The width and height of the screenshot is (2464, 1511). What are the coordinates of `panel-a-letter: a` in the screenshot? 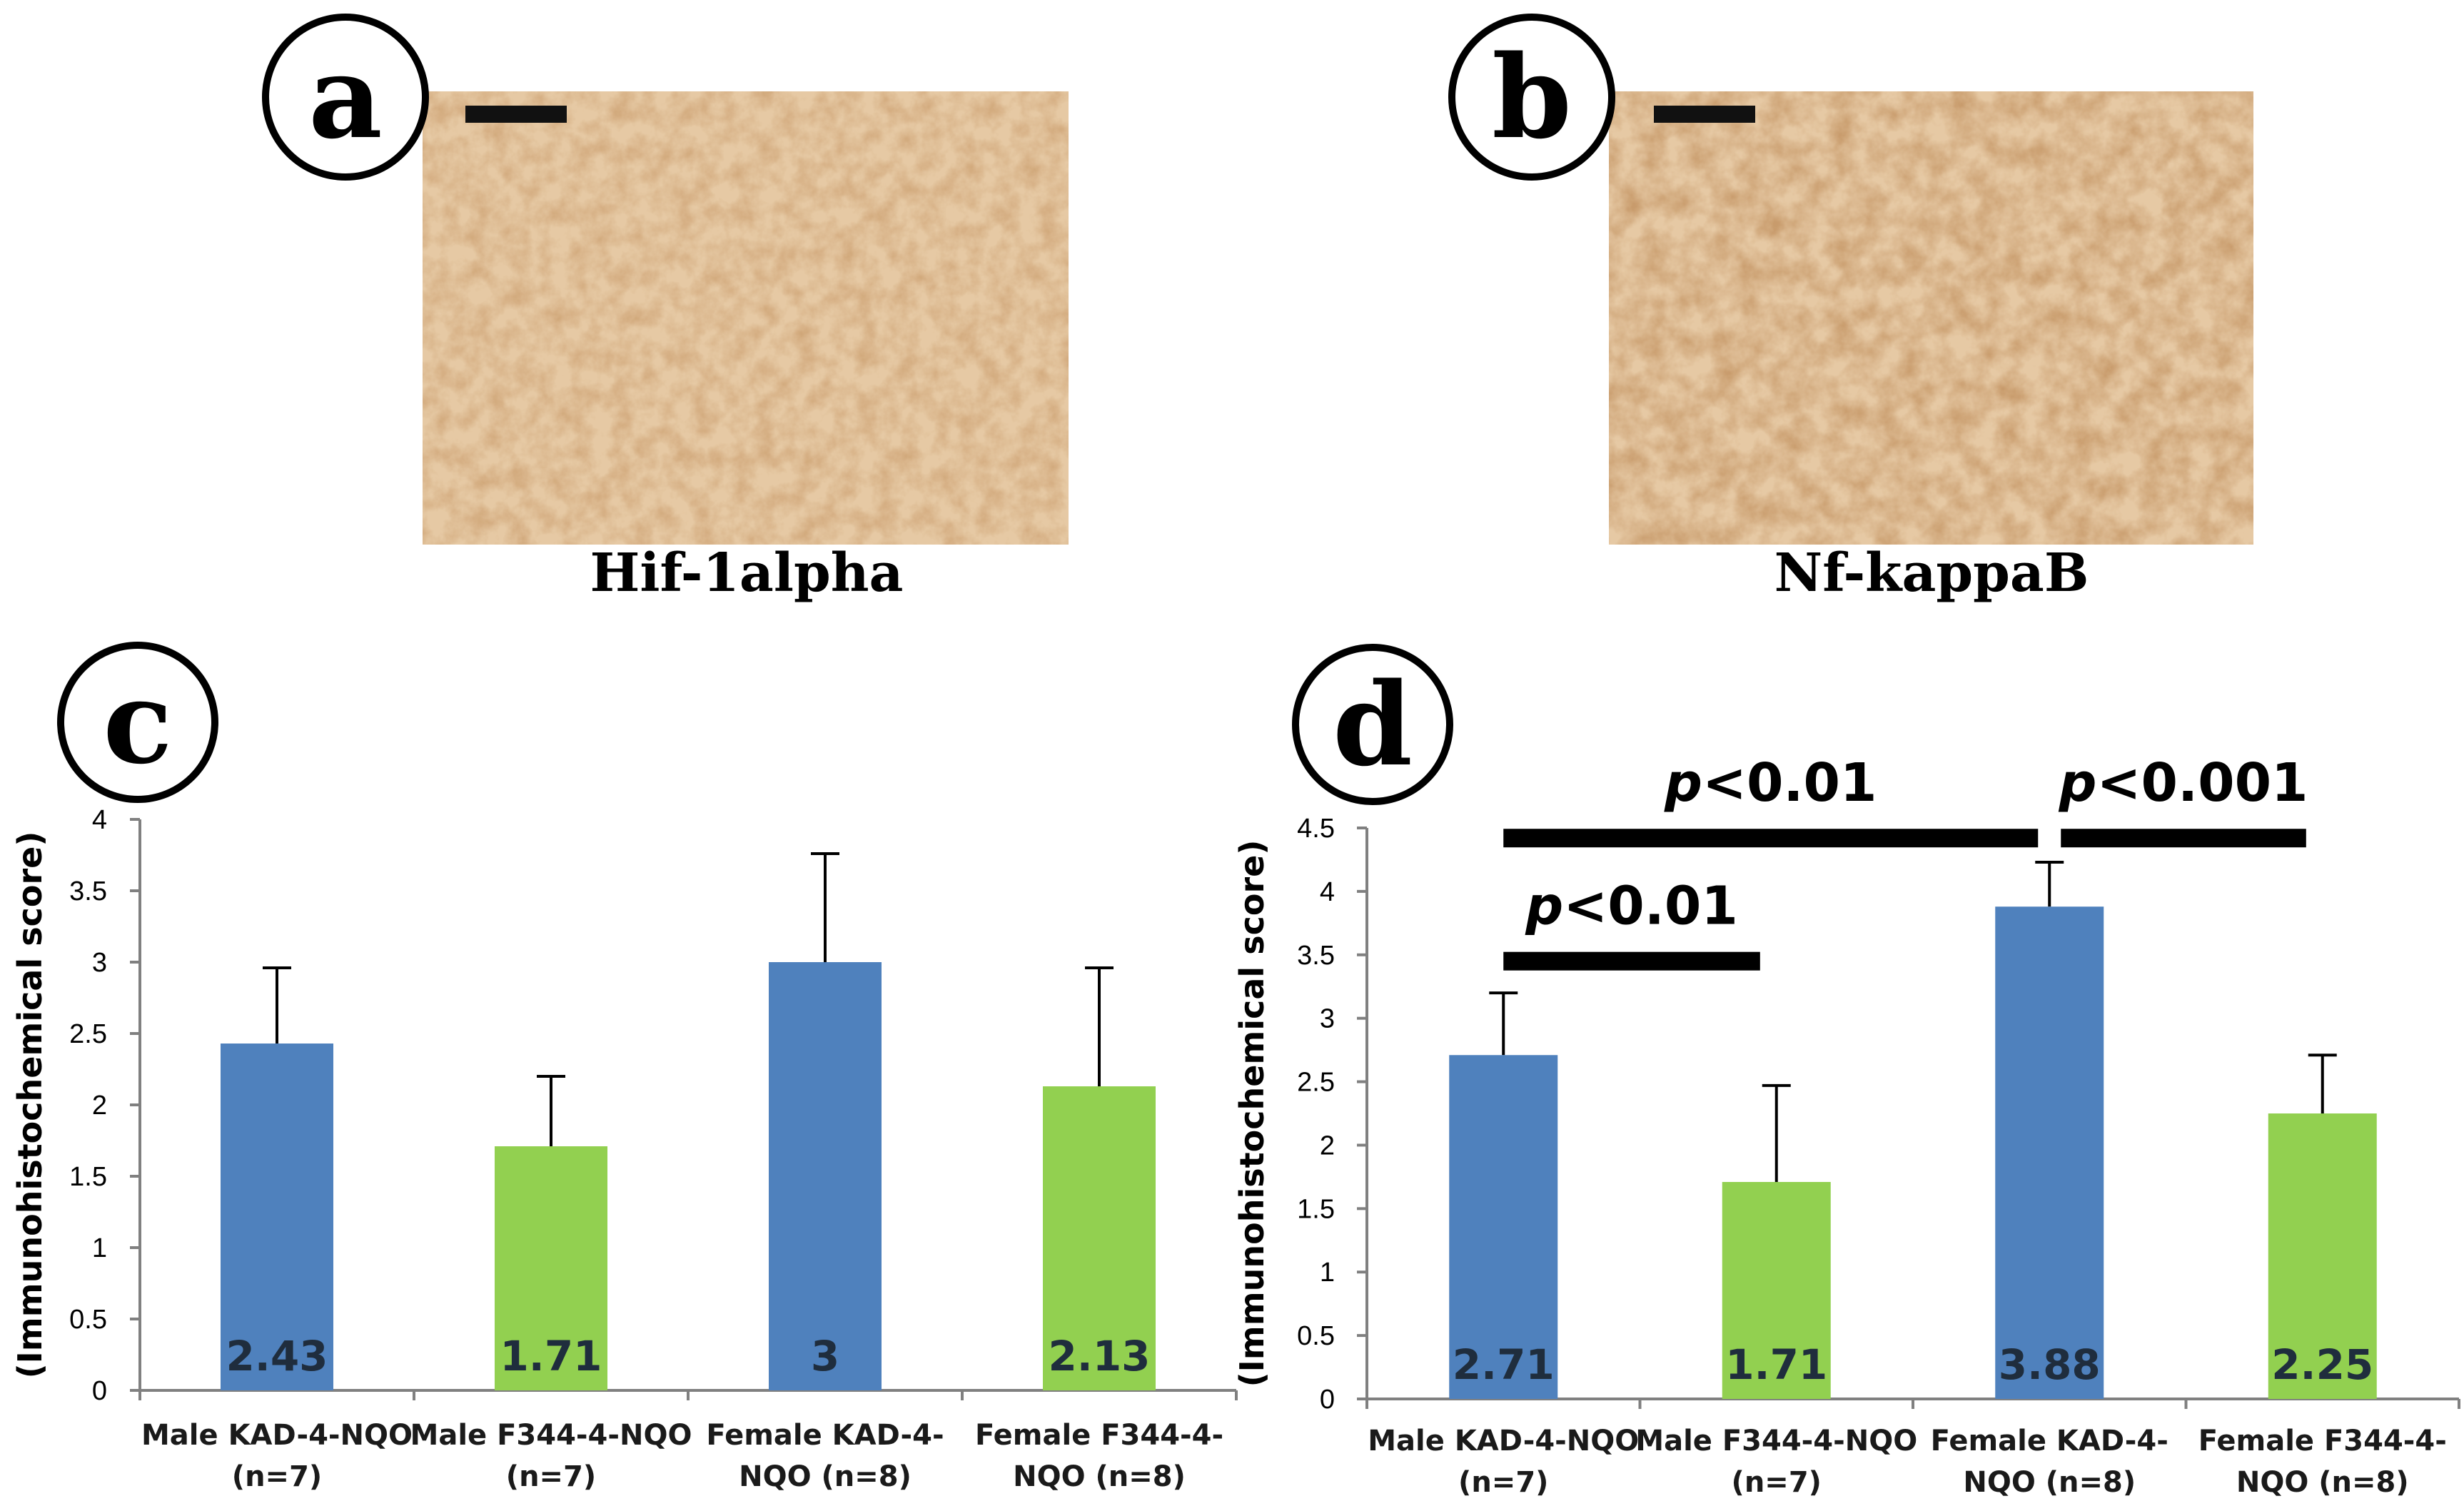 It's located at (345, 97).